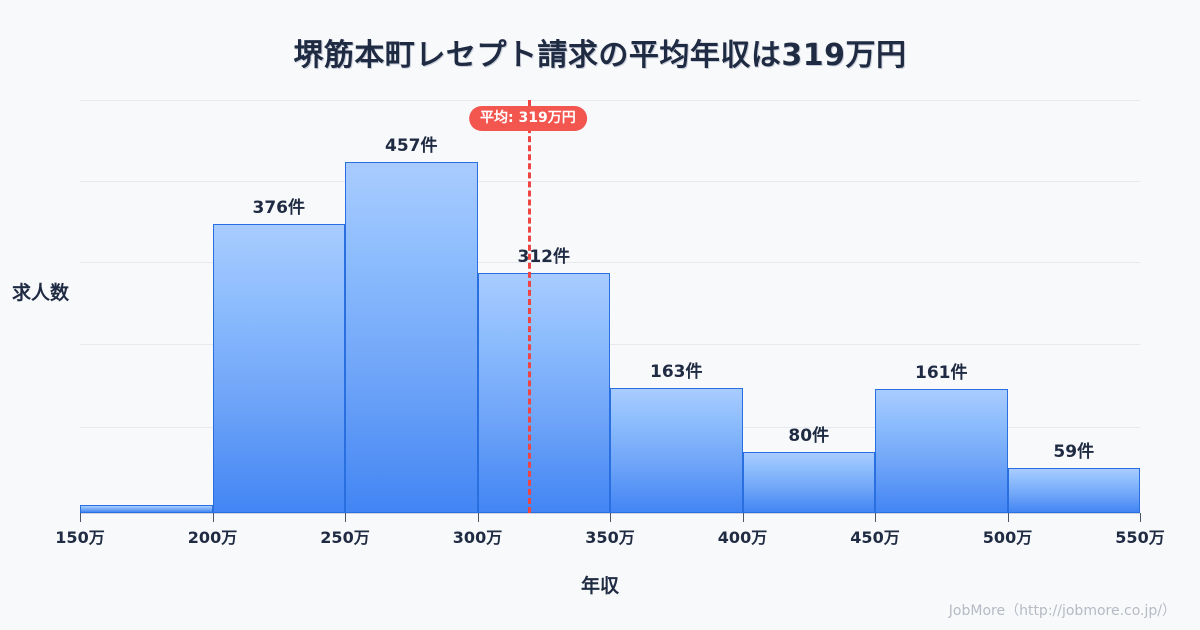 Image resolution: width=1200 pixels, height=630 pixels. What do you see at coordinates (742, 537) in the screenshot?
I see `x-axis-tick-label: 400万` at bounding box center [742, 537].